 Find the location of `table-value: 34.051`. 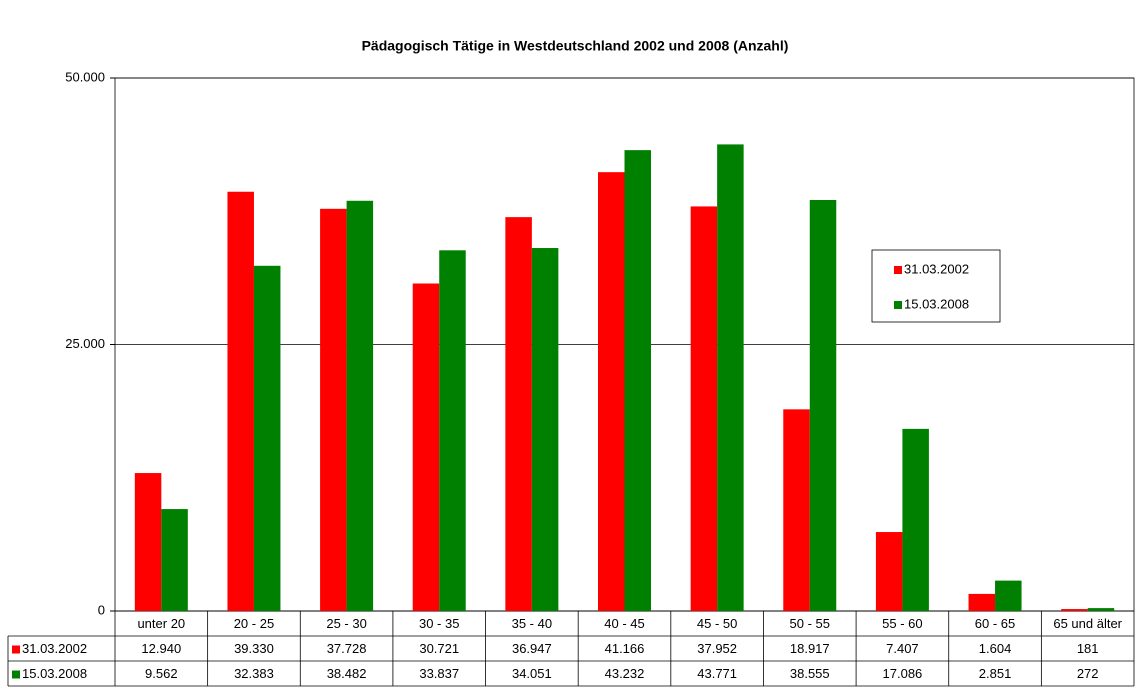

table-value: 34.051 is located at coordinates (532, 673).